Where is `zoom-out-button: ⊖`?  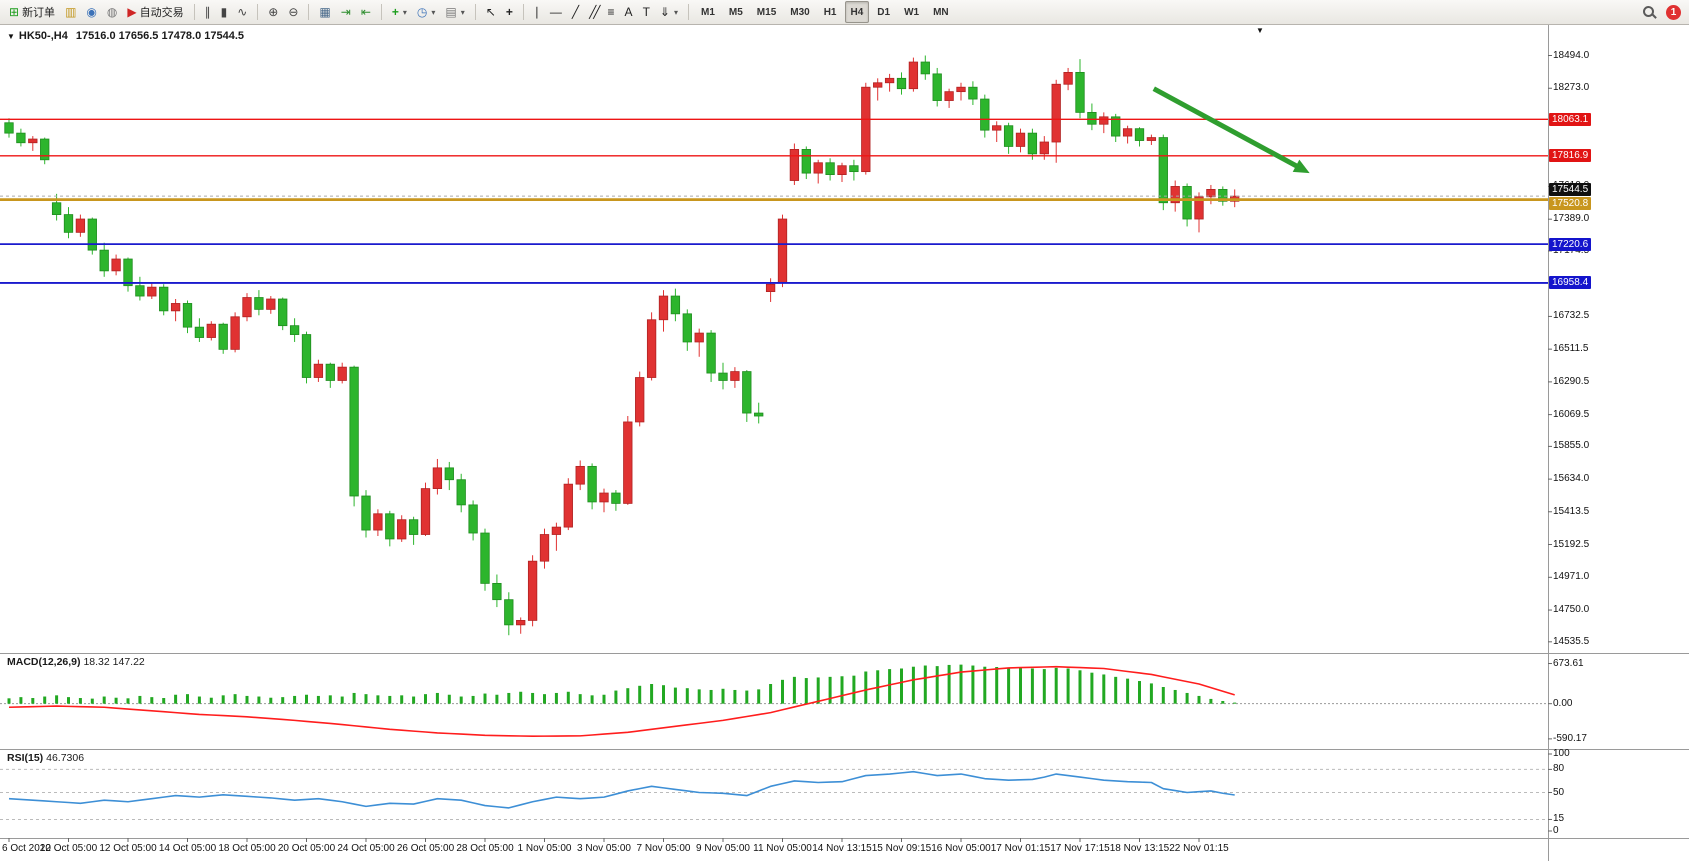
zoom-out-button: ⊖ is located at coordinates (293, 12).